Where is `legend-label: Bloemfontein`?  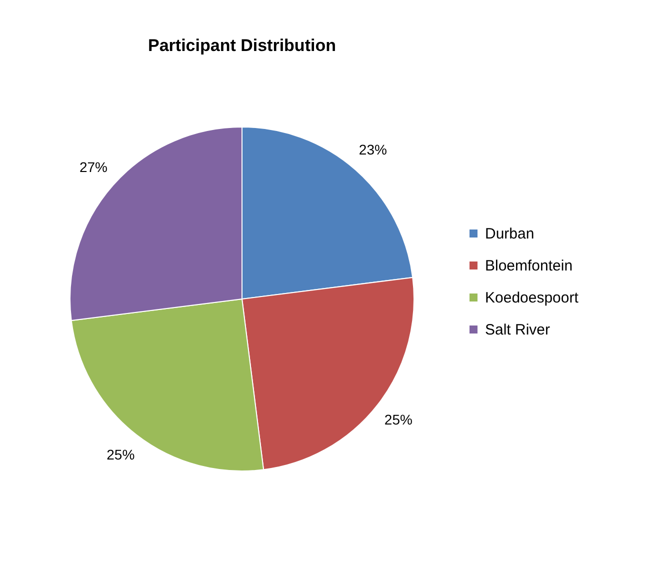
legend-label: Bloemfontein is located at coordinates (529, 266).